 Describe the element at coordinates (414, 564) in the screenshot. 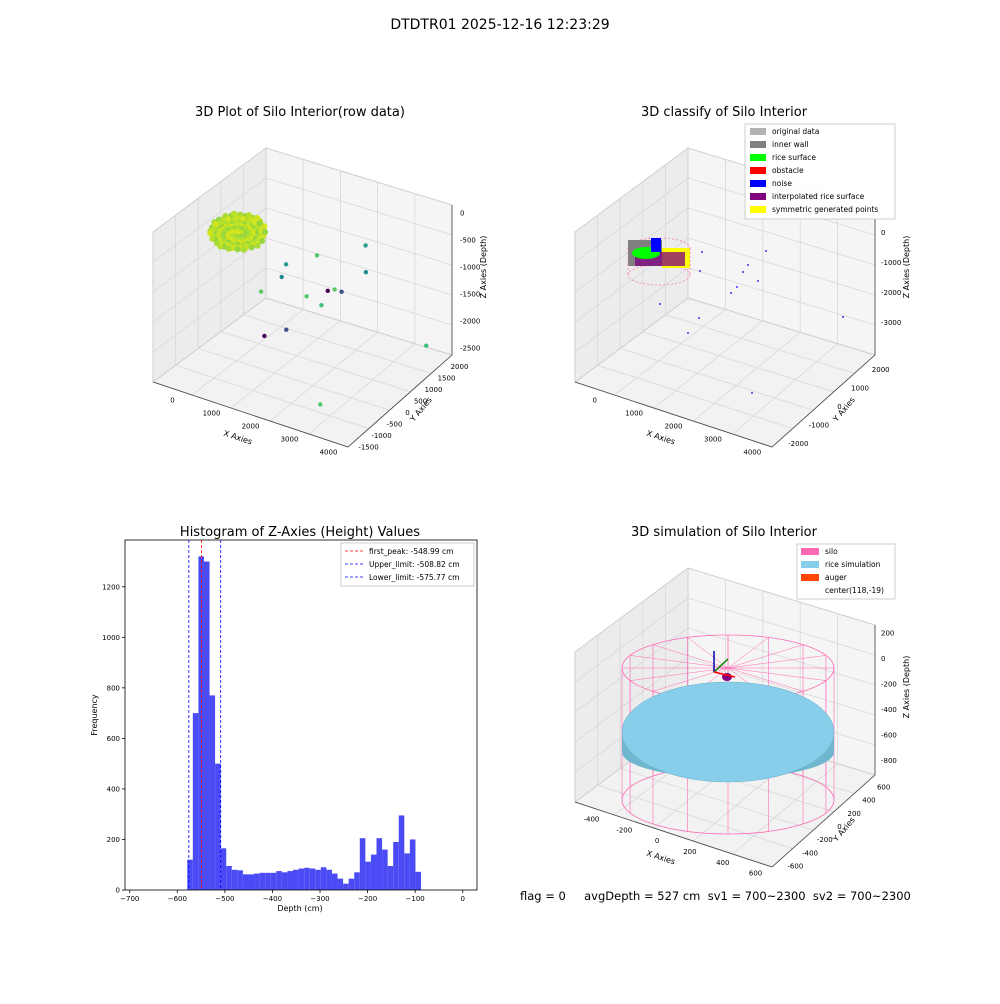

I see `legend-entry: Upper_limit: -508.82 cm` at that location.